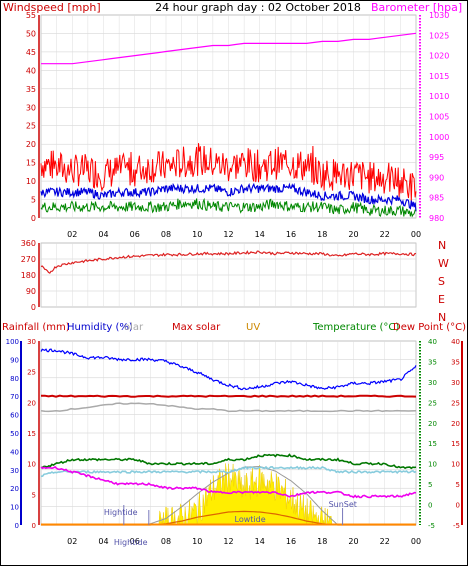 Image resolution: width=468 pixels, height=566 pixels. I want to click on barometer-axis-title: Barometer [hpa], so click(416, 7).